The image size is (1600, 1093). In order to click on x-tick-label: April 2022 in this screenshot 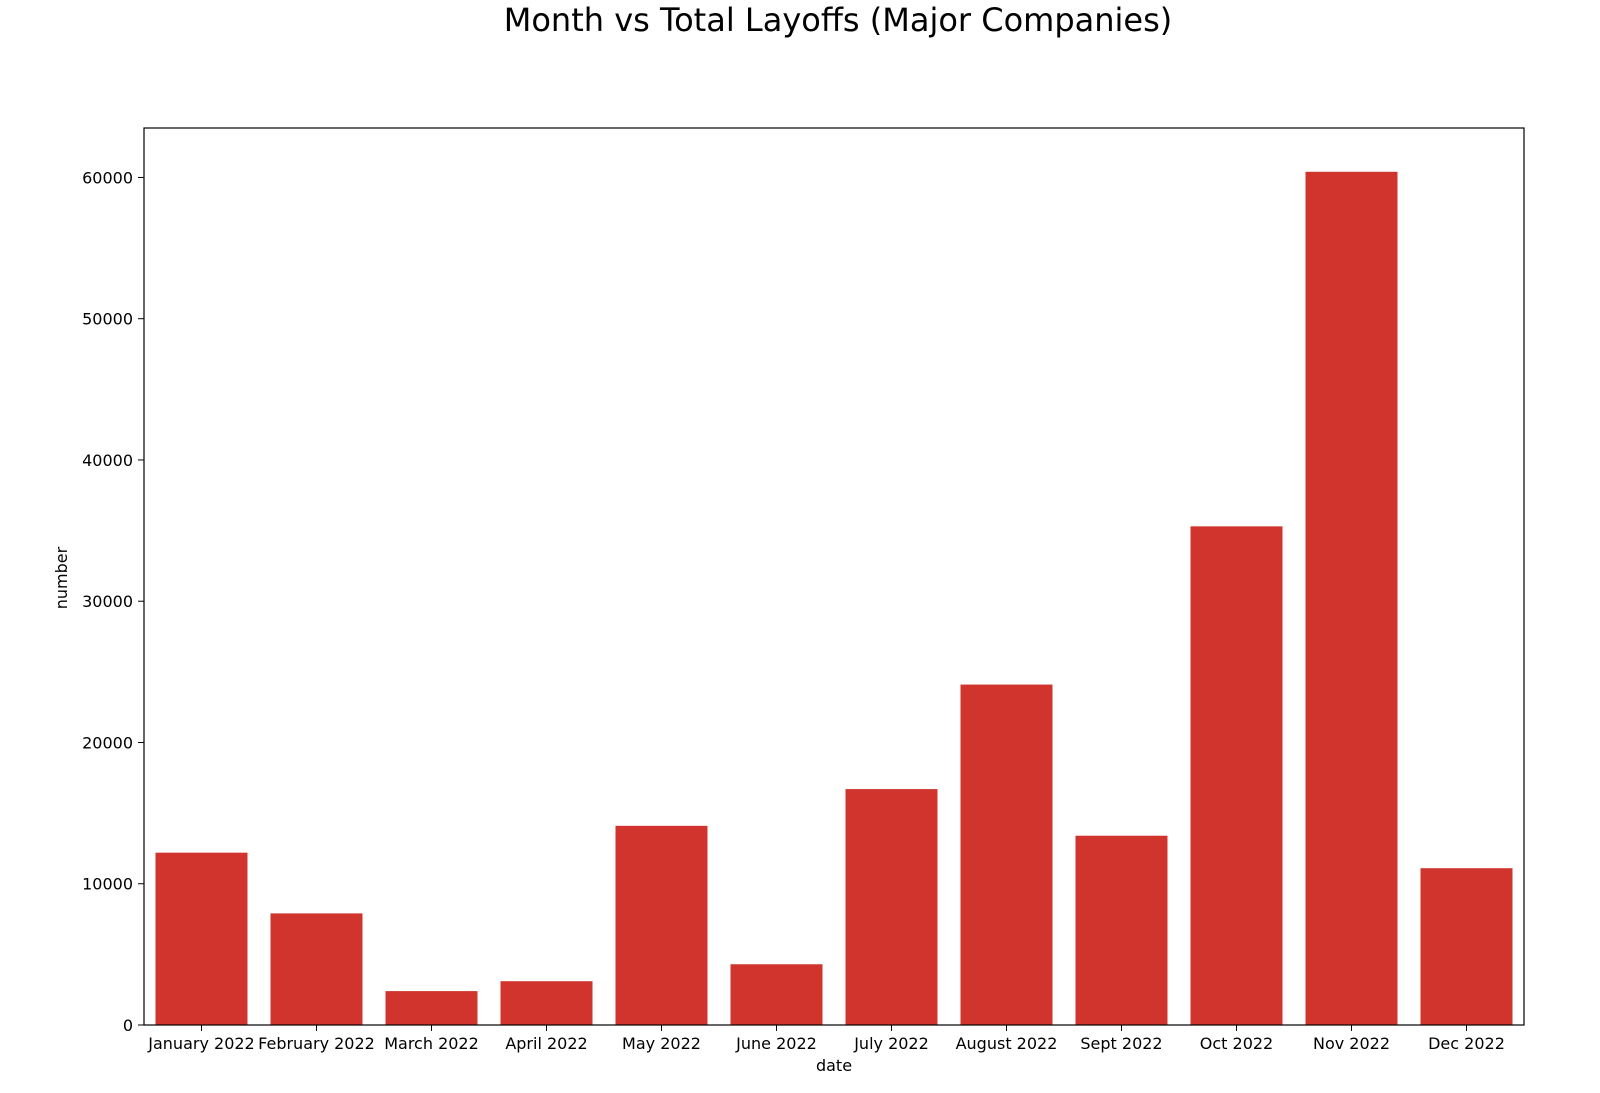, I will do `click(546, 1043)`.